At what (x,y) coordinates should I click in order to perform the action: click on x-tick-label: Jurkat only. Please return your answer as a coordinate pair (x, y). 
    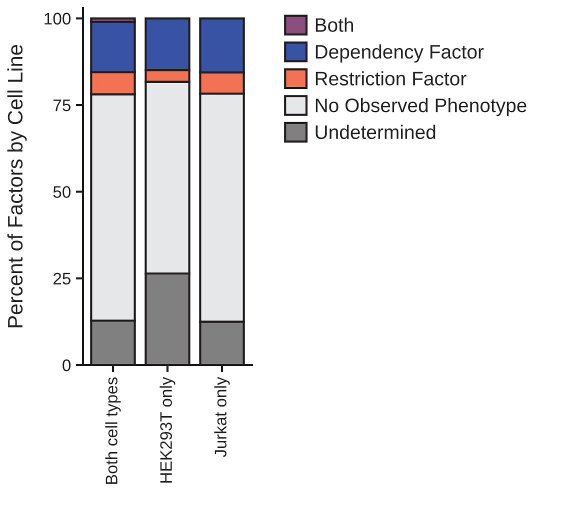
    Looking at the image, I should click on (222, 417).